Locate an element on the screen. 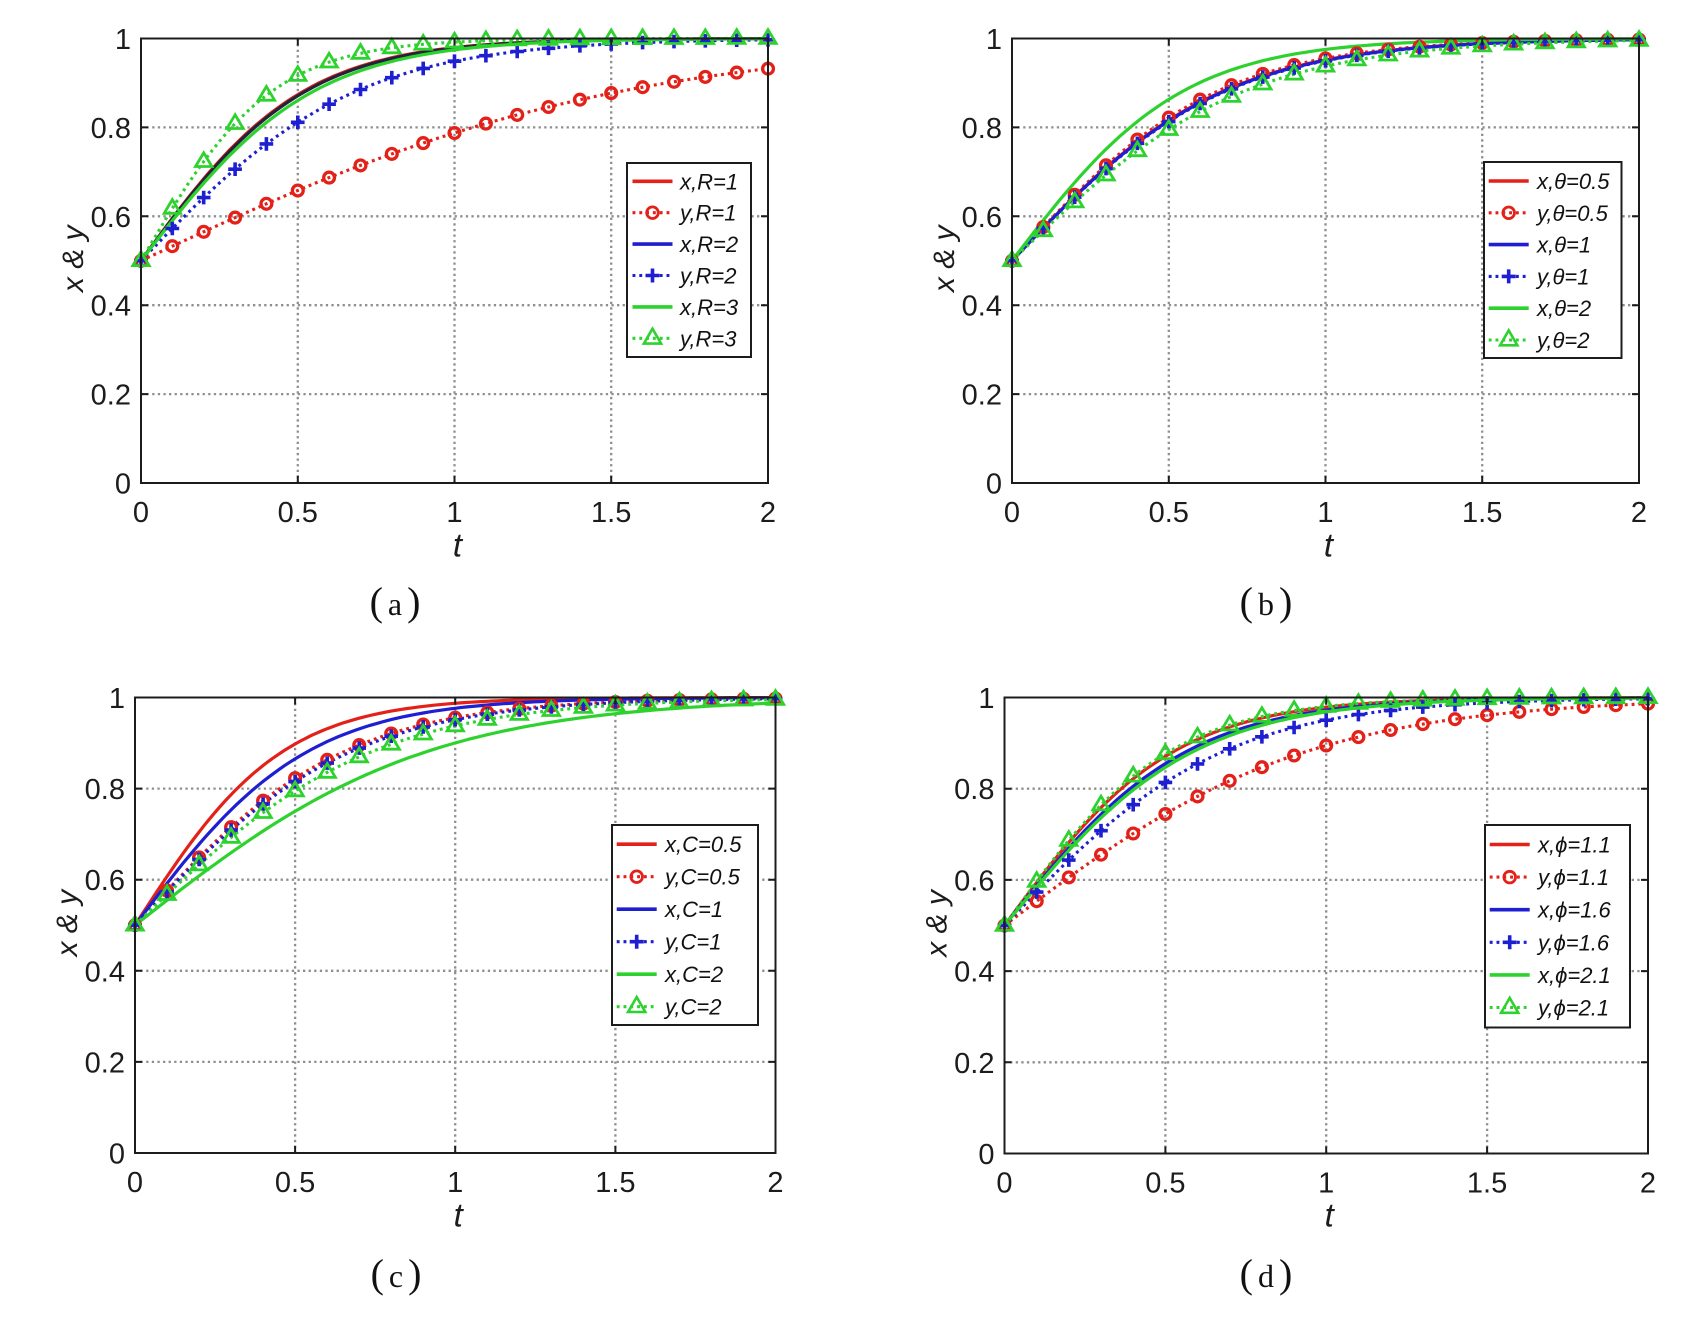 This screenshot has width=1700, height=1320. svg-text: x,ϕ=1.1 is located at coordinates (1574, 845).